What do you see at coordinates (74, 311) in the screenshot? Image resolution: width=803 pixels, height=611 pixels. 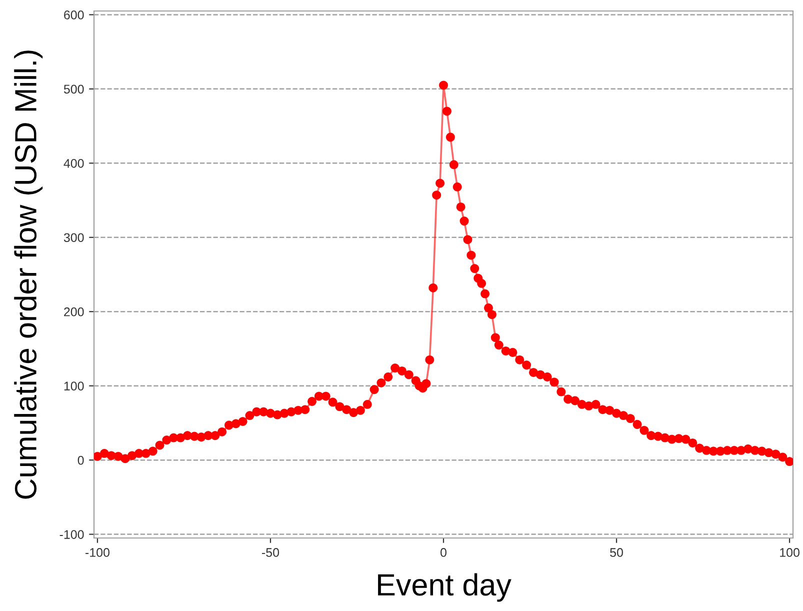 I see `y-tick-label: 200` at bounding box center [74, 311].